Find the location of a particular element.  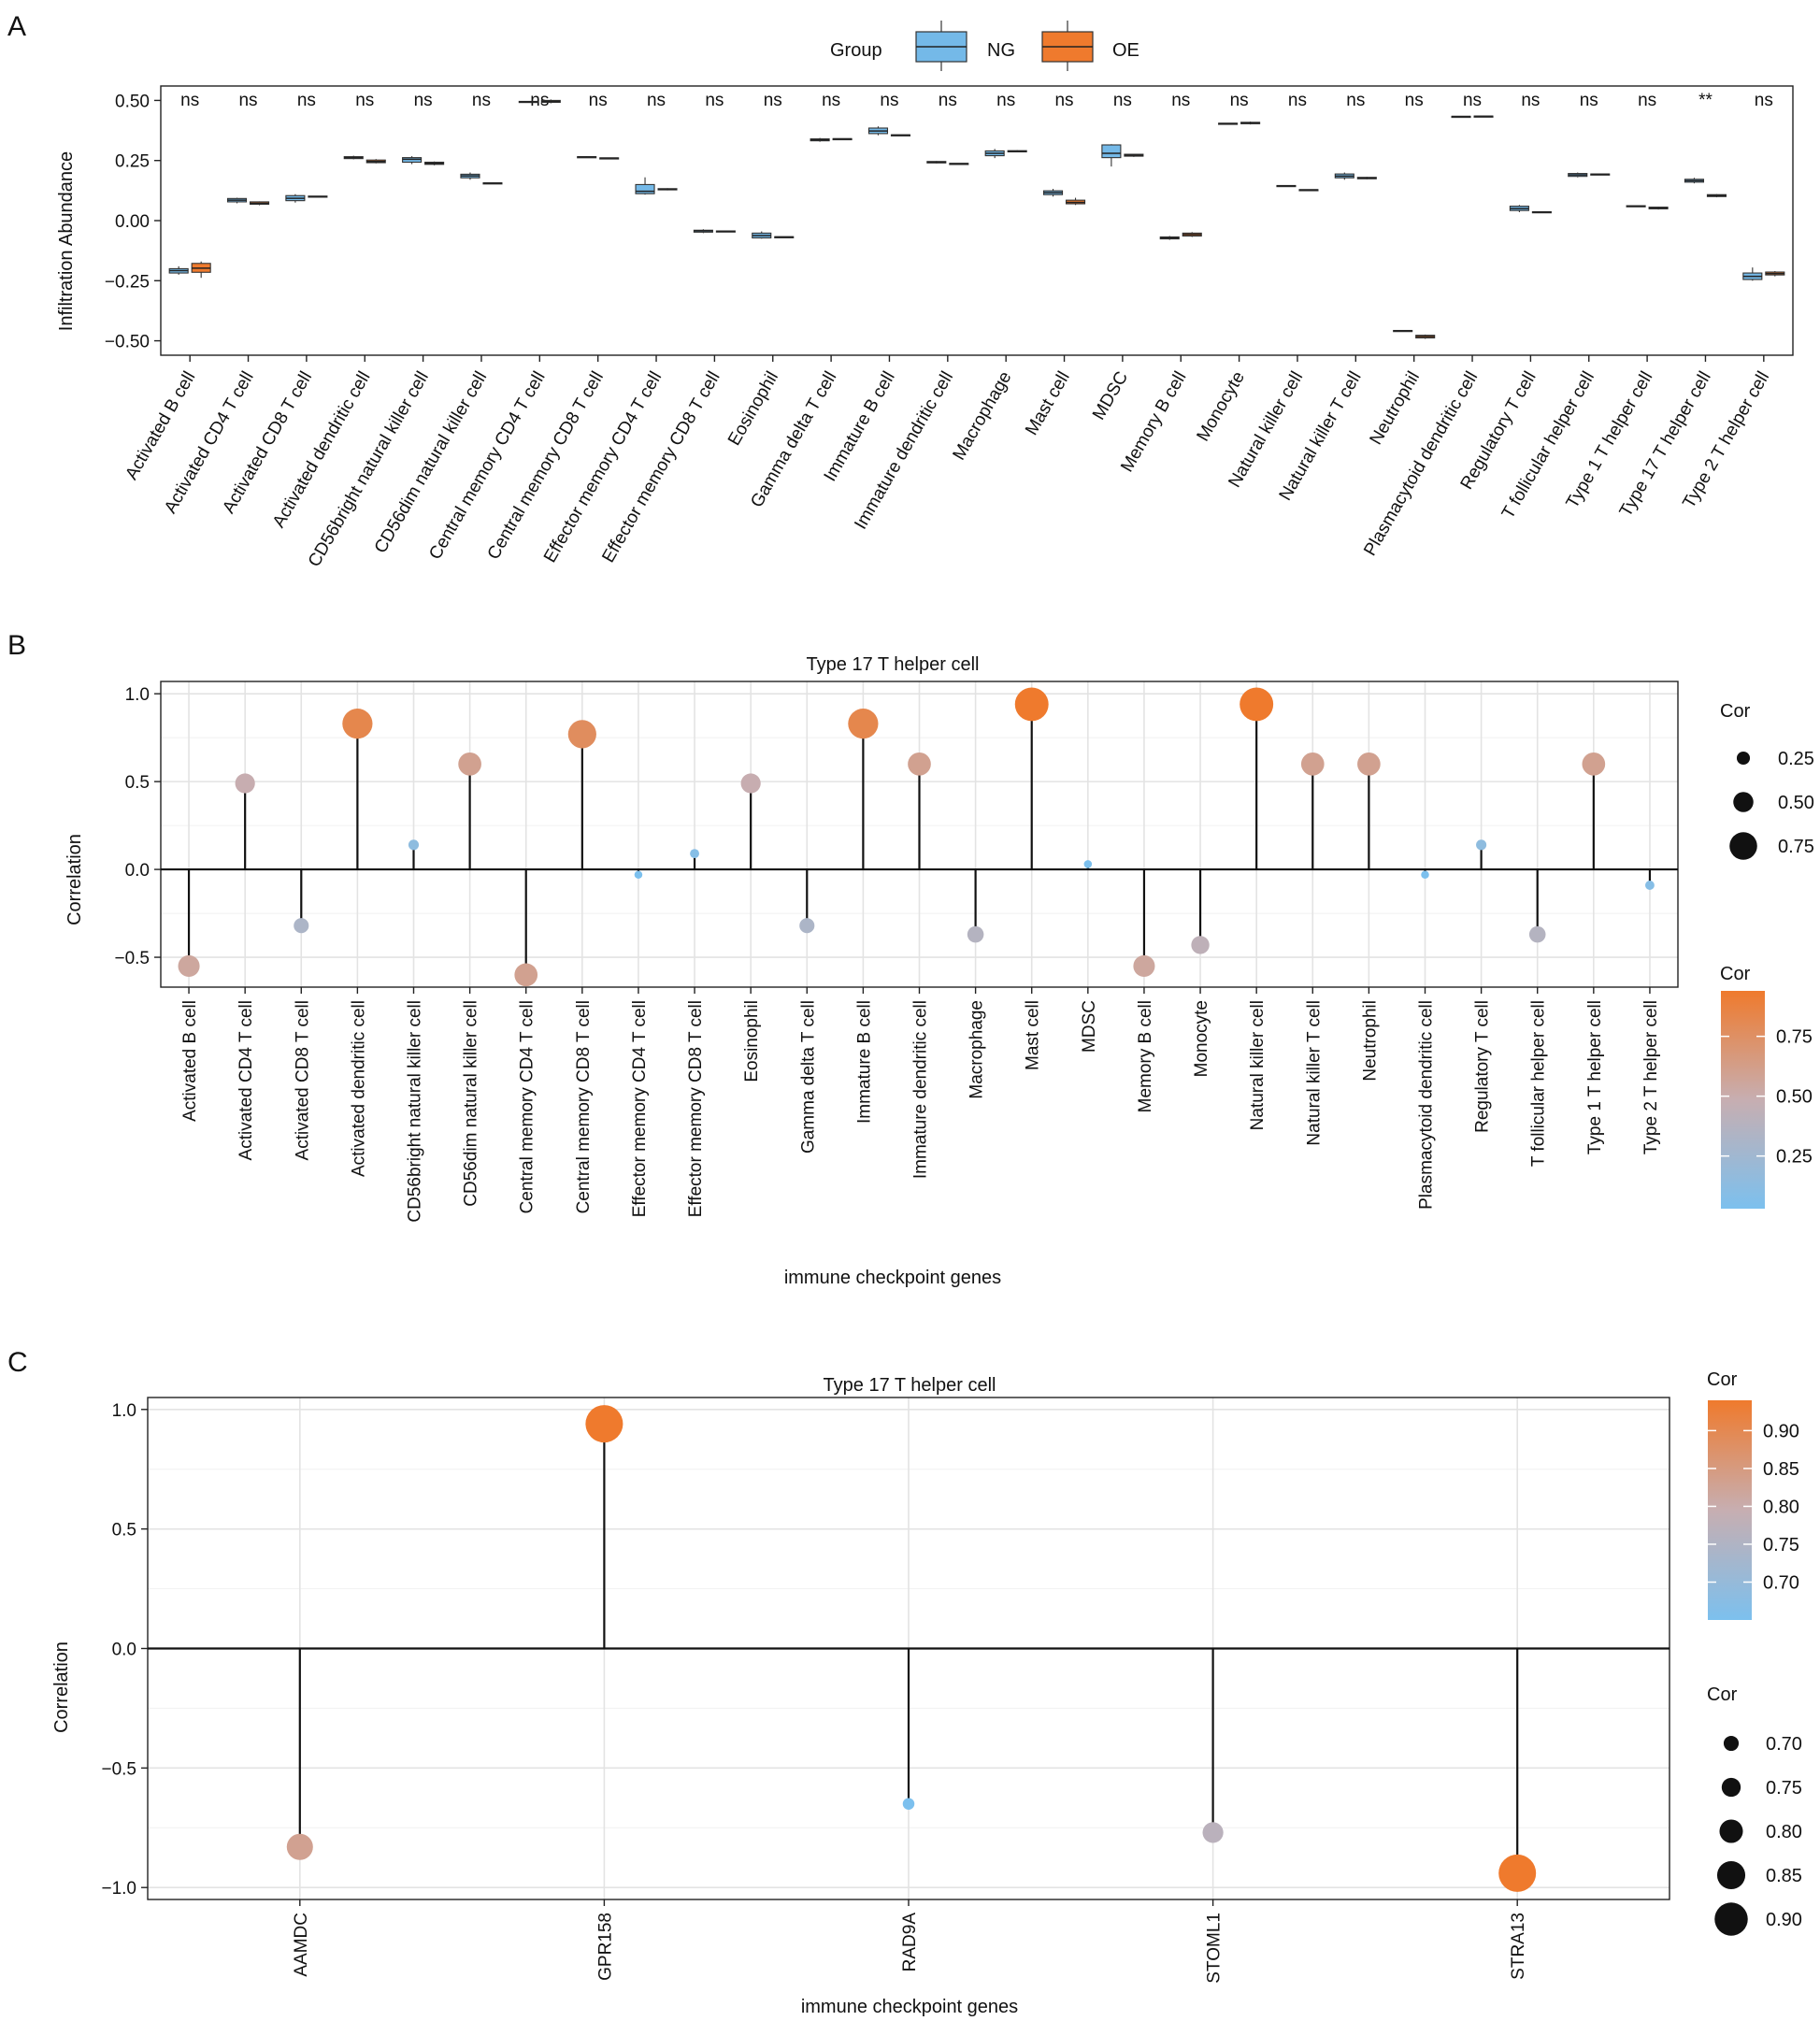

panel-c-ytick-label: −1.0 is located at coordinates (118, 1889).